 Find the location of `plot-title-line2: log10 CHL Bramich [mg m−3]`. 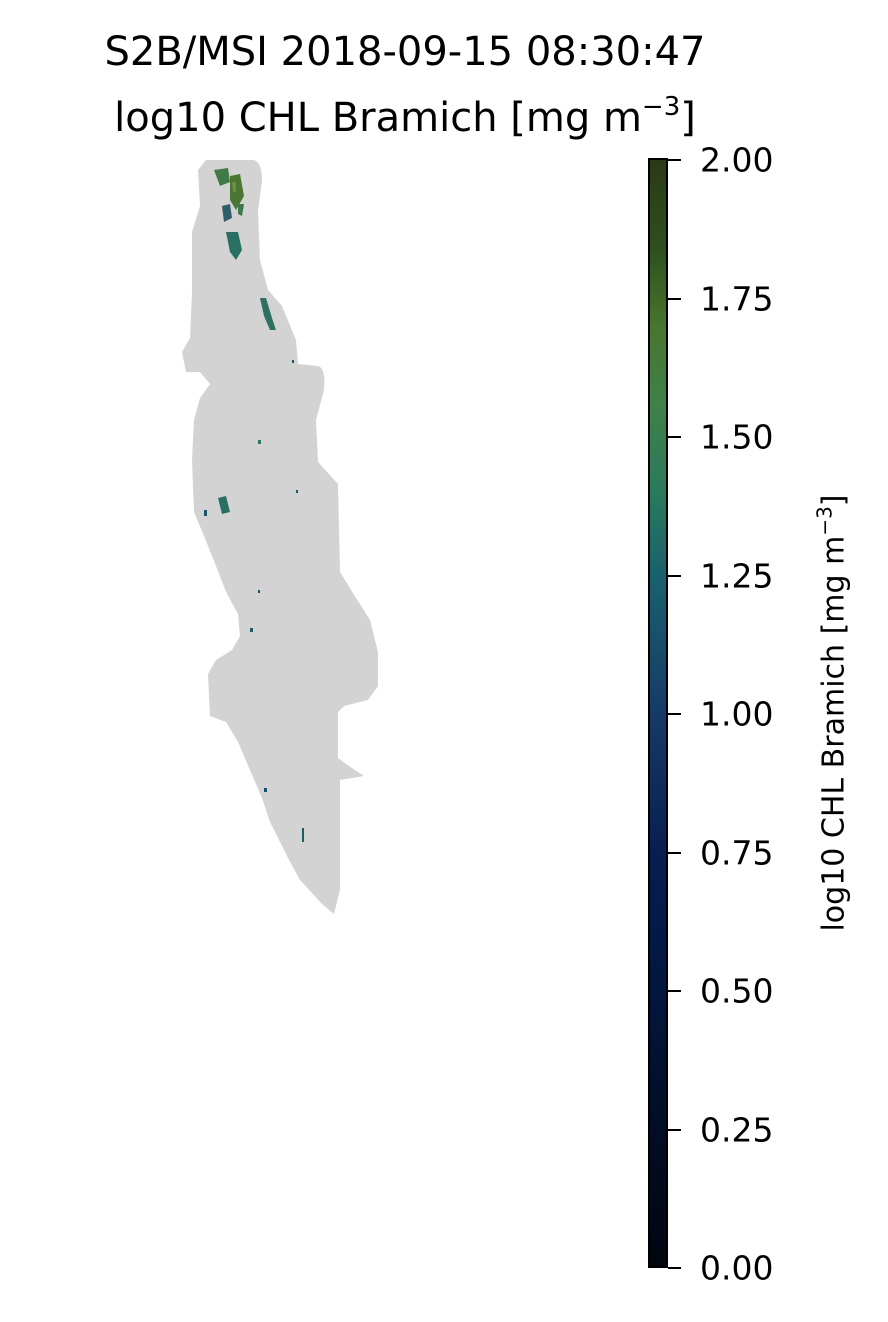

plot-title-line2: log10 CHL Bramich [mg m−3] is located at coordinates (405, 117).